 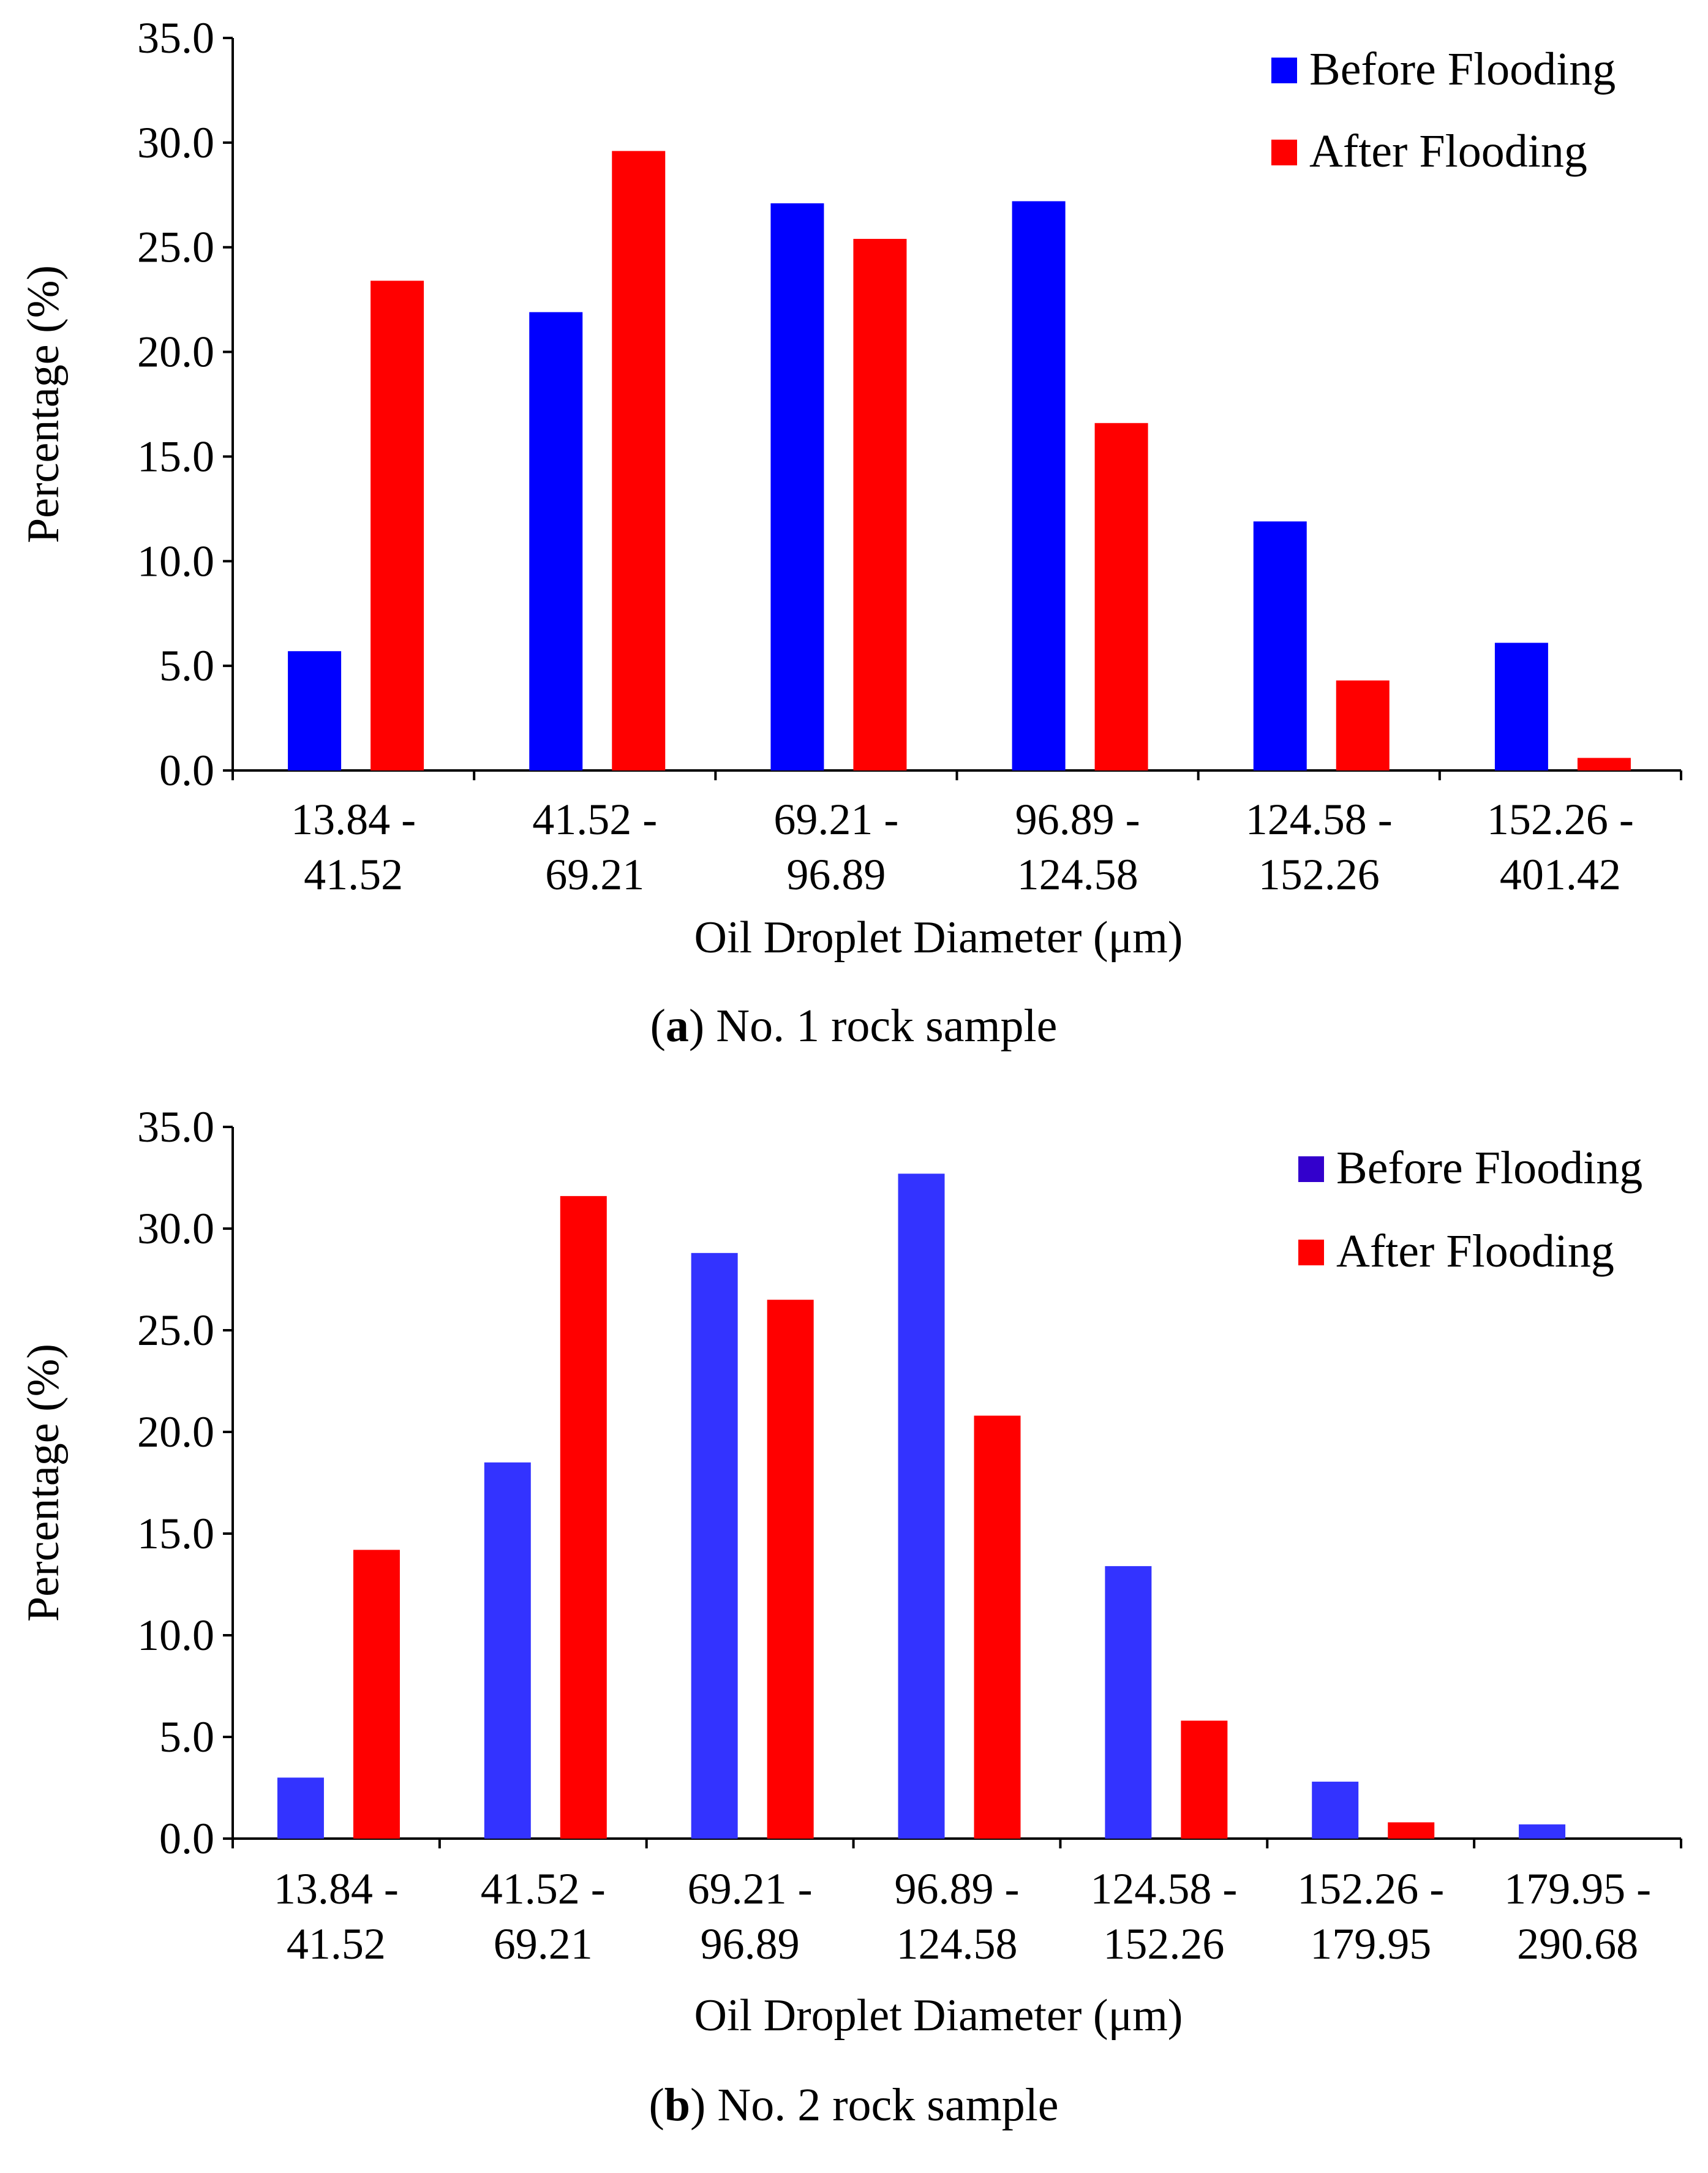 I want to click on panel-caption: (b) No. 2 rock sample, so click(x=854, y=2105).